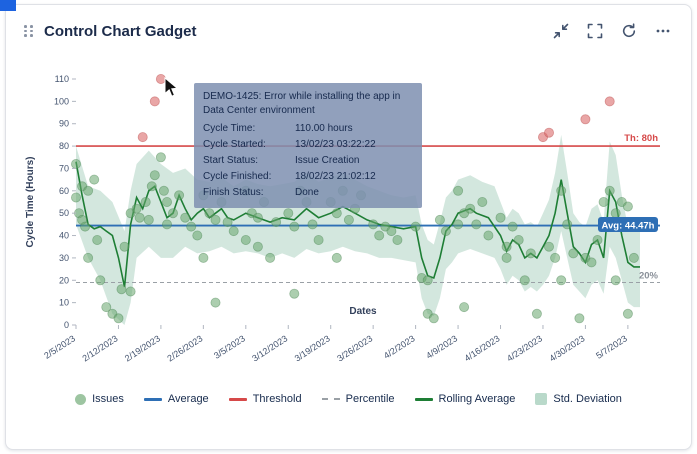  Describe the element at coordinates (64, 213) in the screenshot. I see `svg-text: 50` at that location.